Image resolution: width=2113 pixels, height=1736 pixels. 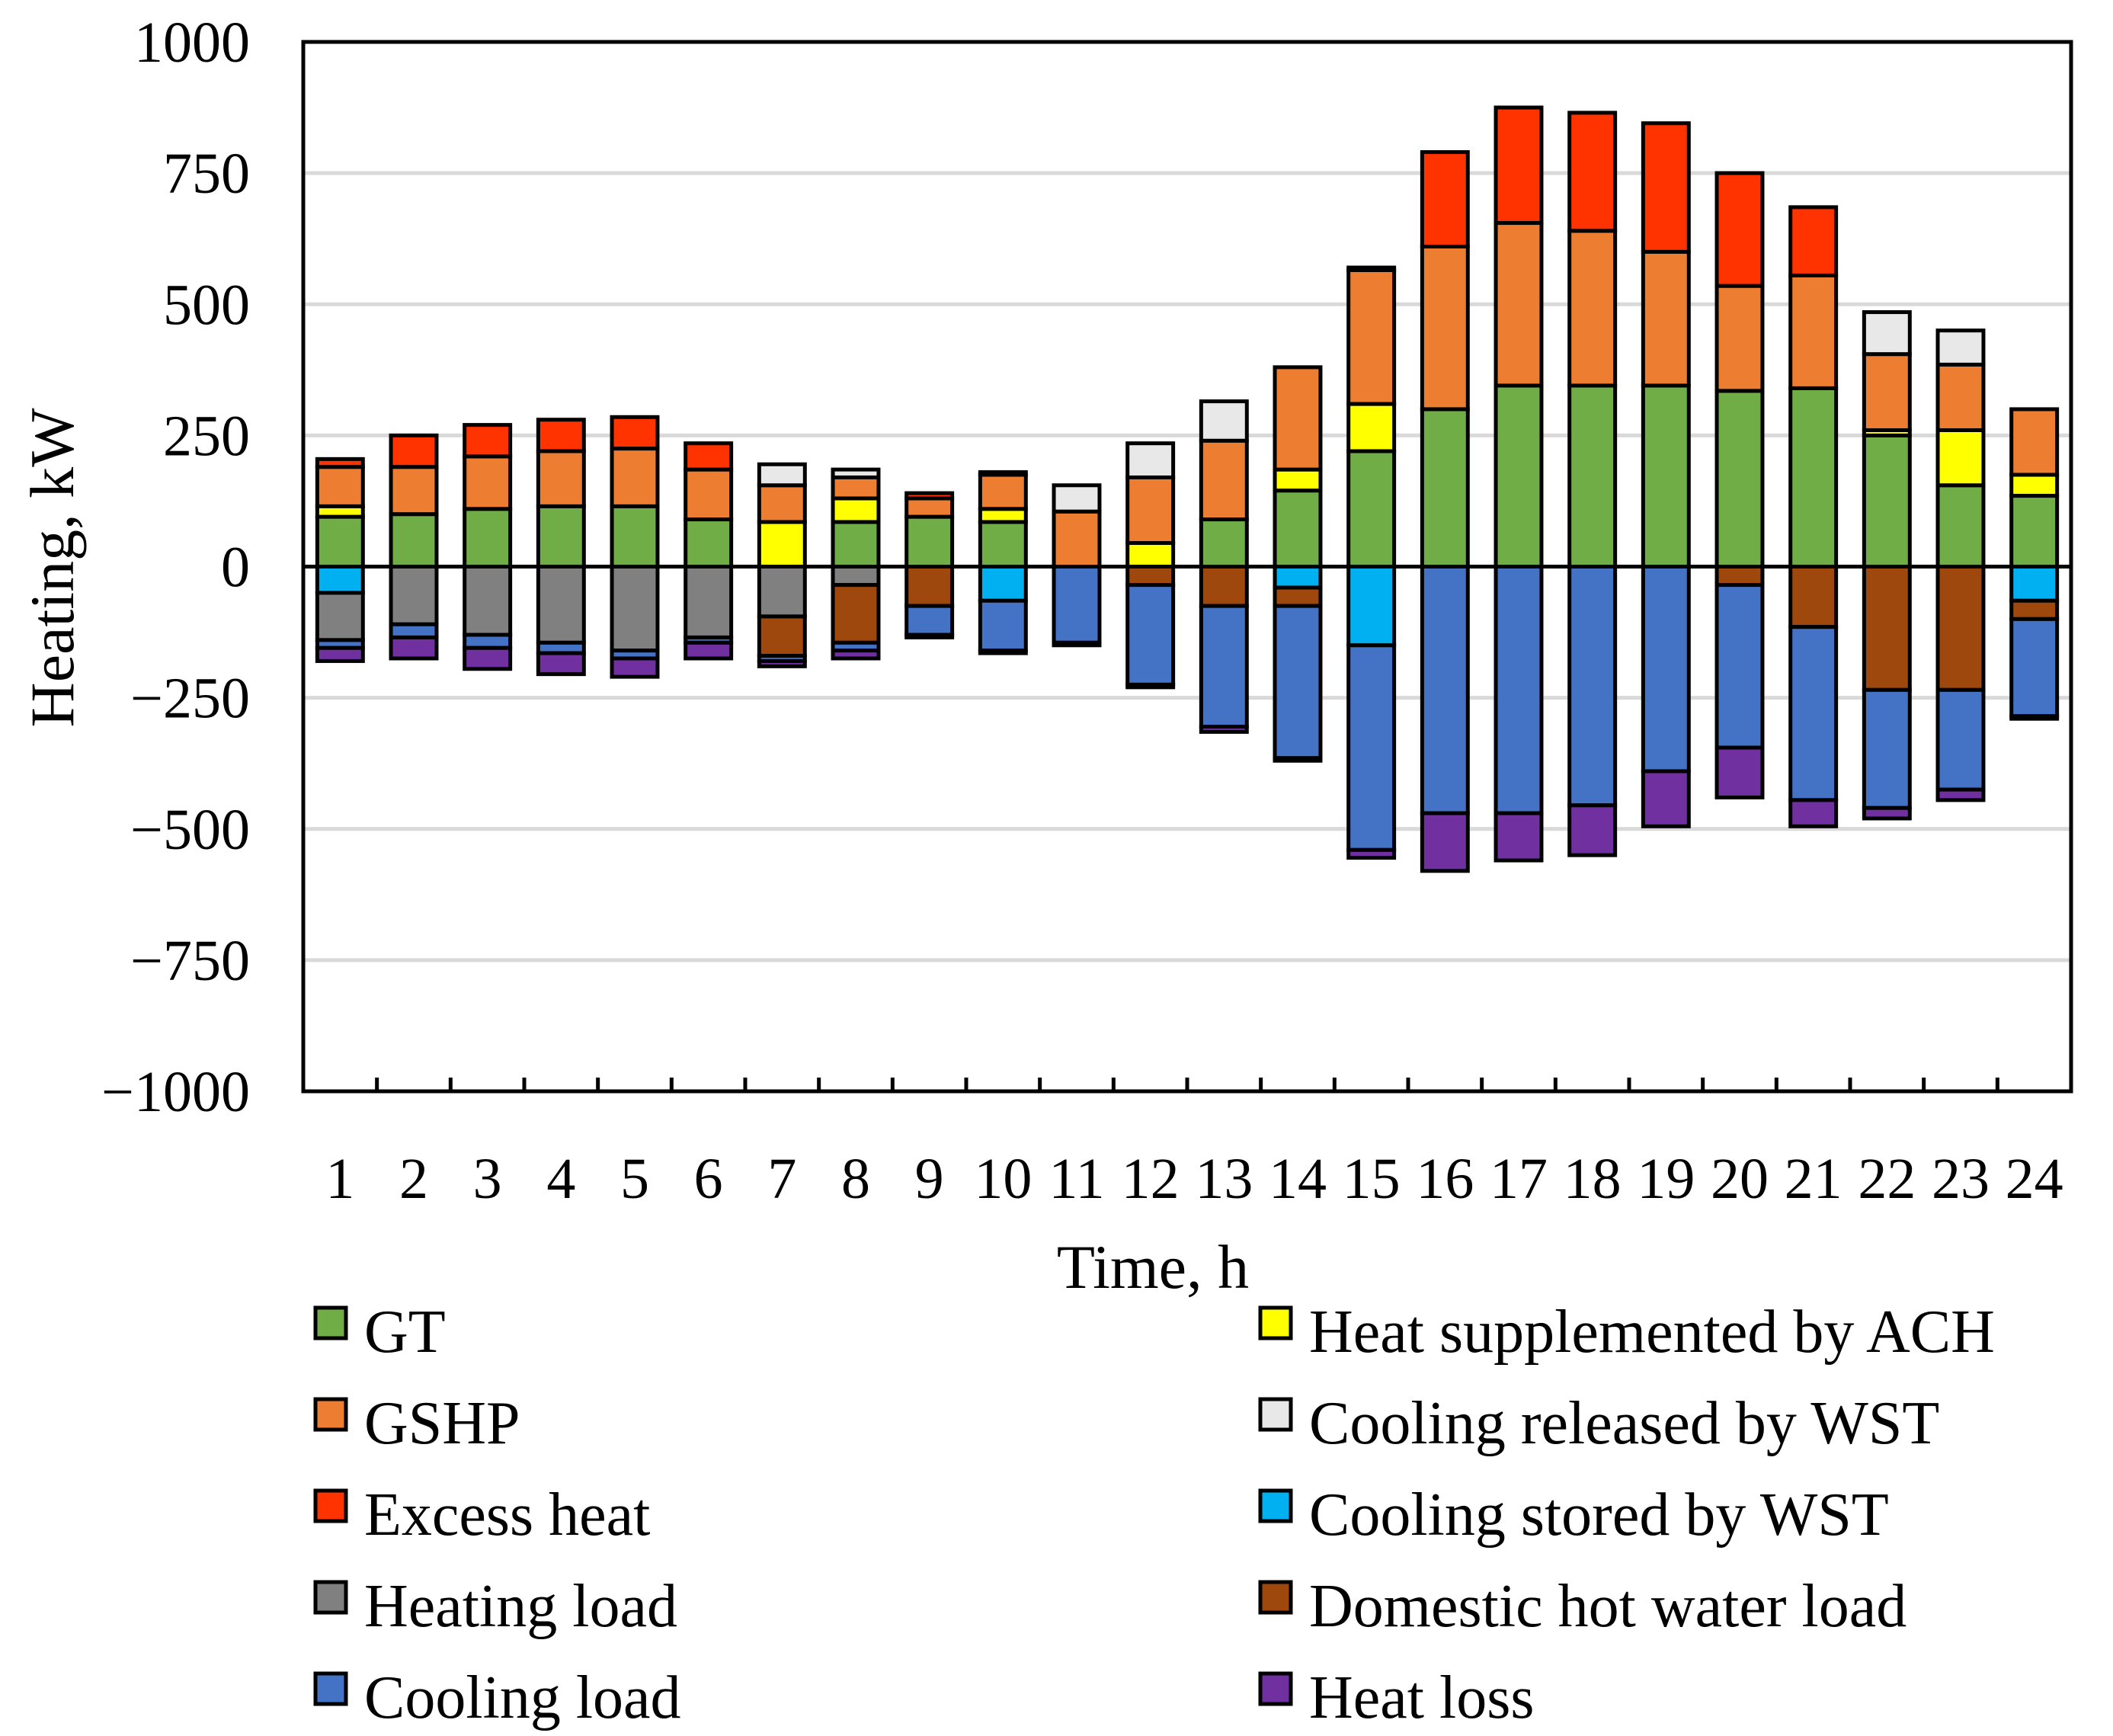 What do you see at coordinates (207, 436) in the screenshot?
I see `y-tick-label: 250` at bounding box center [207, 436].